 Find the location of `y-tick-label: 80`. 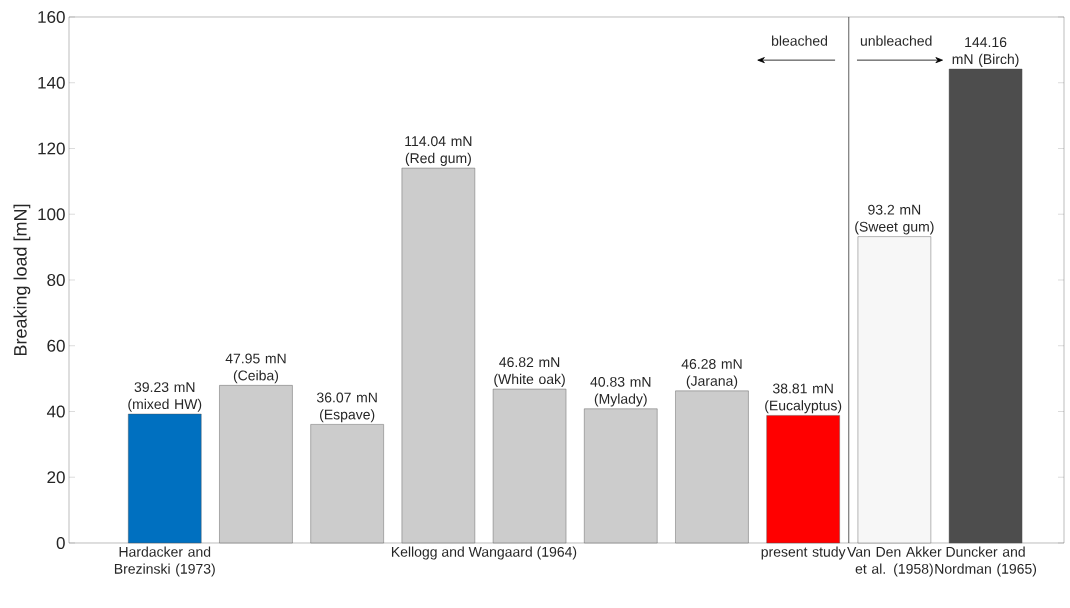

y-tick-label: 80 is located at coordinates (56, 280).